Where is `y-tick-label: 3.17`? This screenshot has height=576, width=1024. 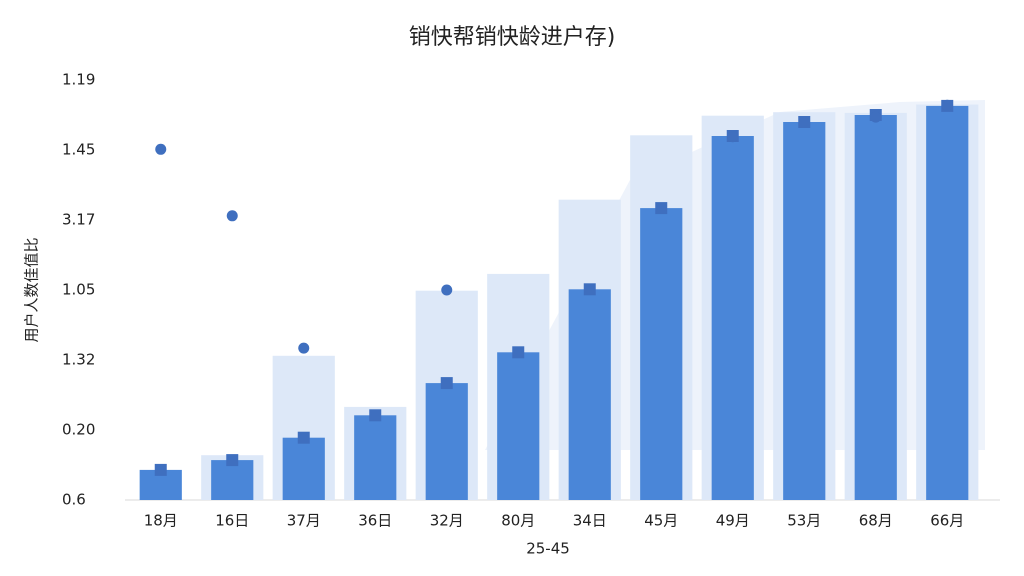
y-tick-label: 3.17 is located at coordinates (78, 220).